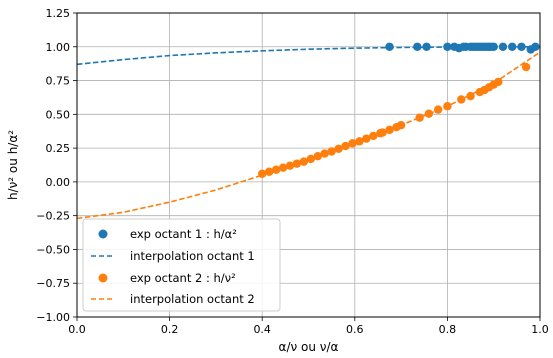 This screenshot has width=553, height=358. Describe the element at coordinates (540, 329) in the screenshot. I see `x-tick-label: 1.0` at that location.